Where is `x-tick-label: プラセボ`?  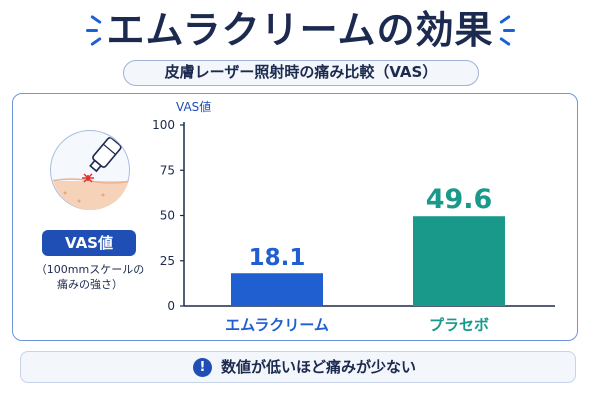
x-tick-label: プラセボ is located at coordinates (459, 325).